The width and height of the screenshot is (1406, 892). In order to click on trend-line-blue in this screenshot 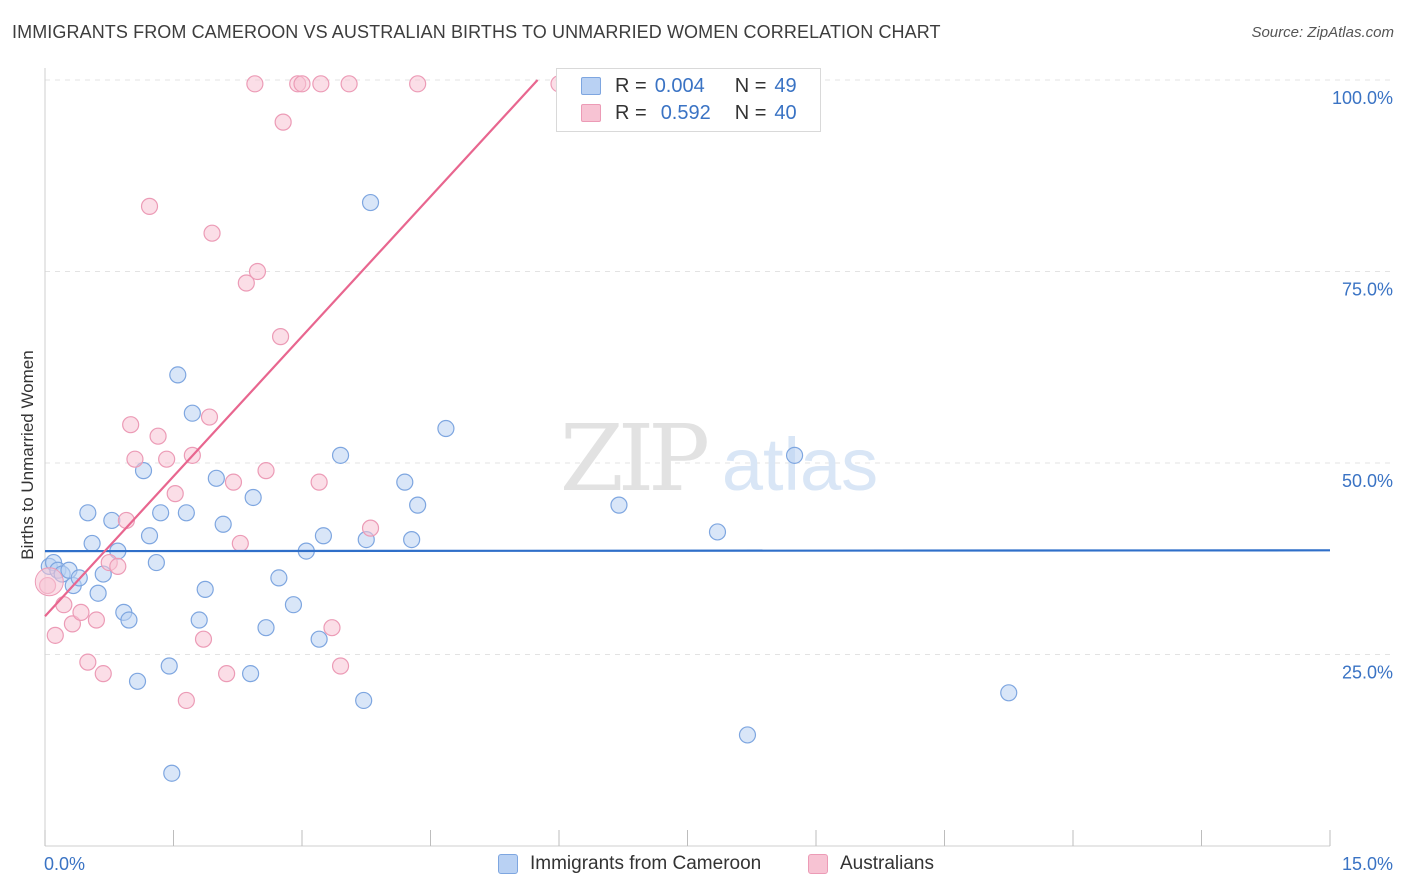, I will do `click(687, 551)`.